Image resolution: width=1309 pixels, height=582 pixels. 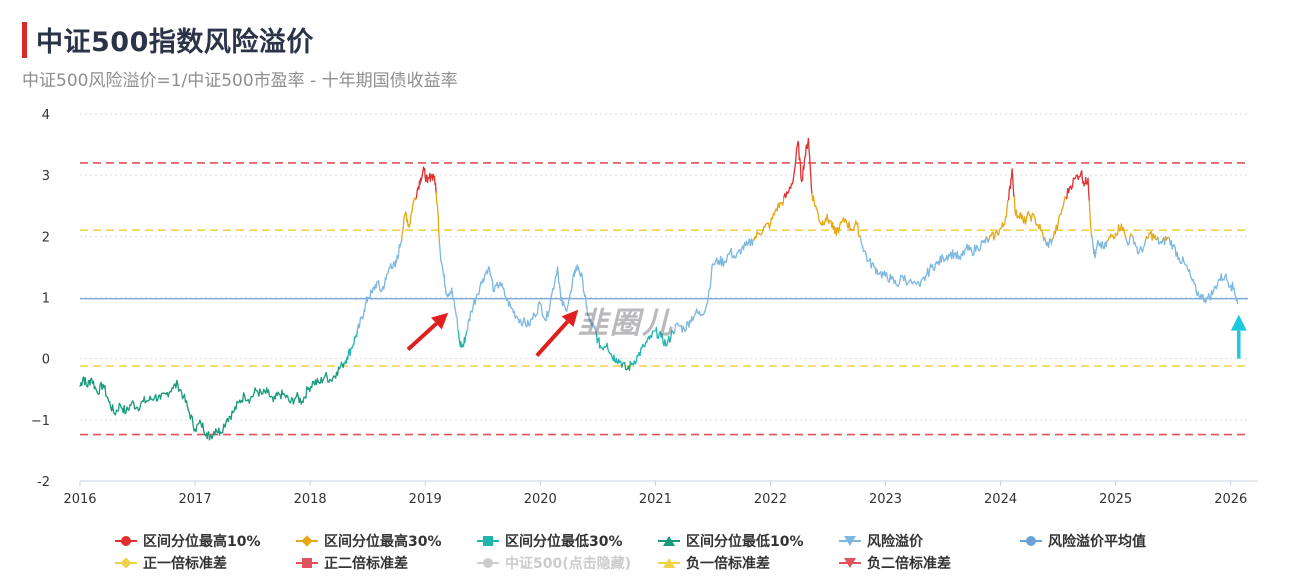 What do you see at coordinates (440, 321) in the screenshot?
I see `annotation-arrow-head` at bounding box center [440, 321].